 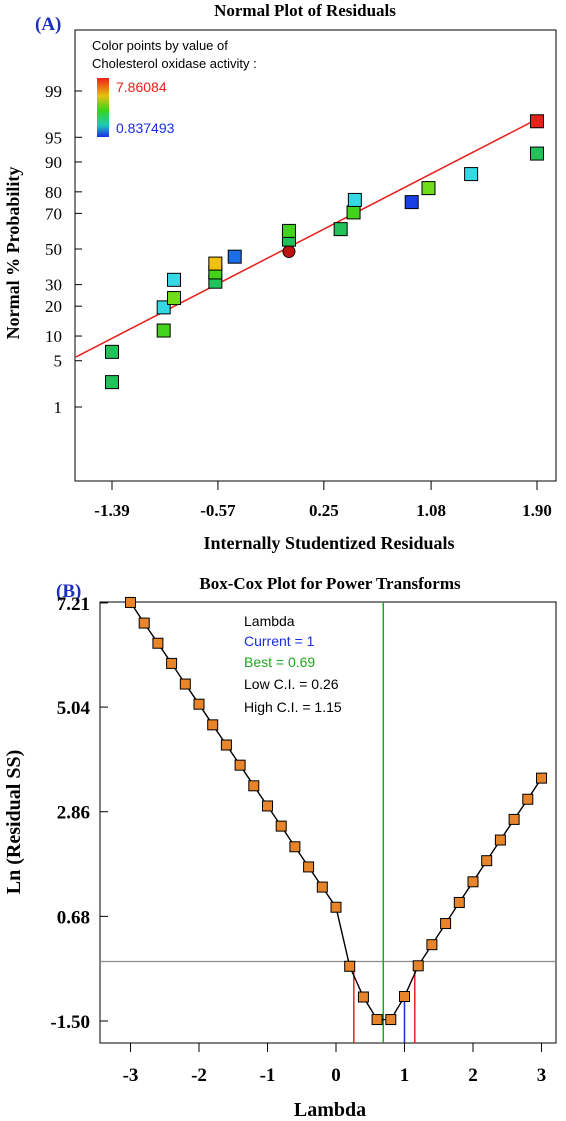 I want to click on panel-b-x-axis-label: Lambda, so click(x=330, y=1110).